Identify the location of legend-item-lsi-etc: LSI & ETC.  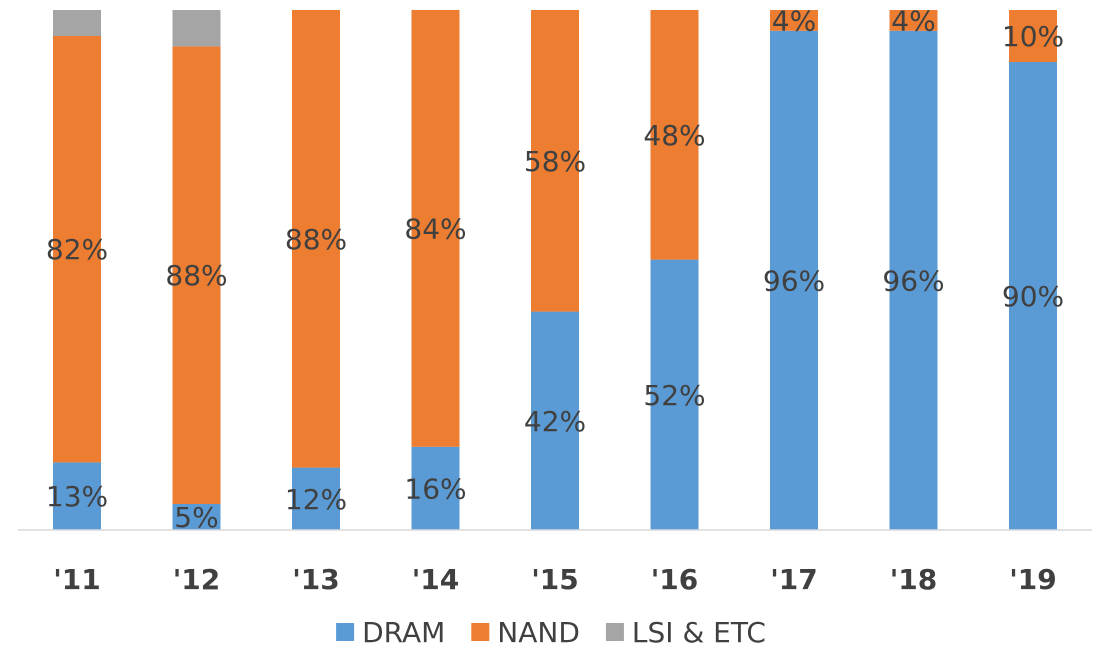
(685, 632).